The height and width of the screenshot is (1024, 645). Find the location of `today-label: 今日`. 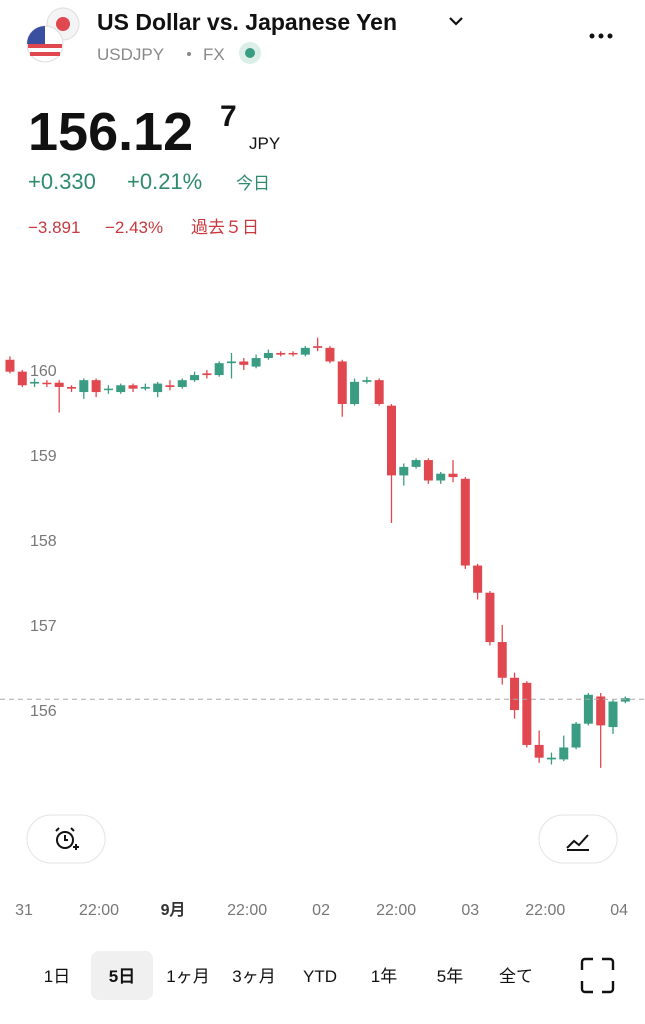

today-label: 今日 is located at coordinates (253, 183).